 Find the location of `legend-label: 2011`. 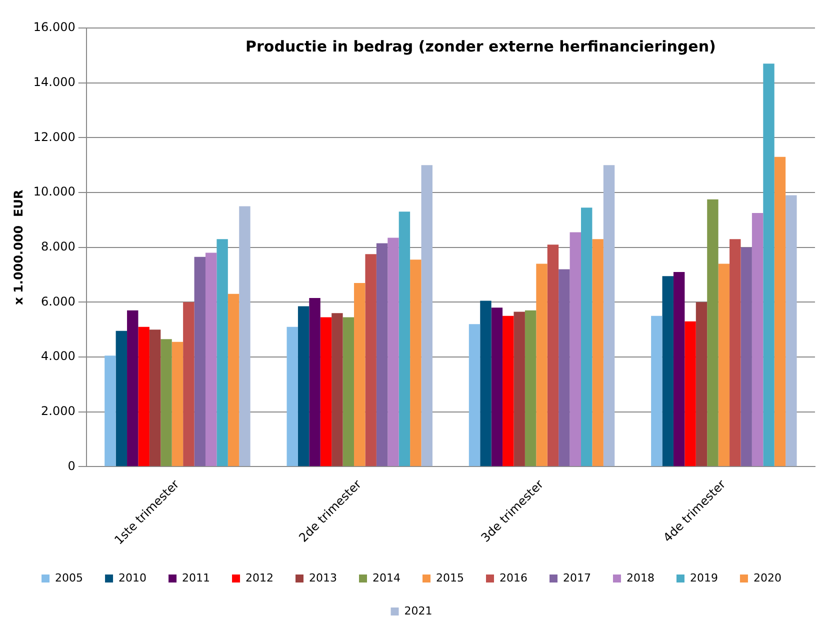

legend-label: 2011 is located at coordinates (196, 577).